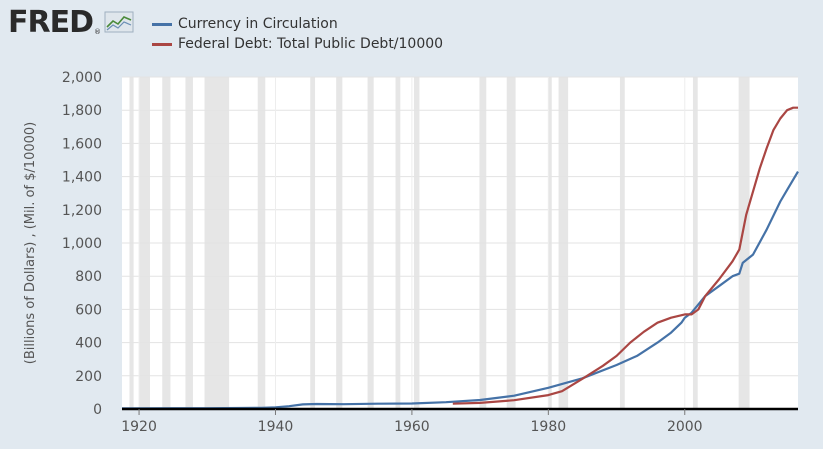 The image size is (823, 449). I want to click on legend-item-currency: Currency in Circulation, so click(297, 24).